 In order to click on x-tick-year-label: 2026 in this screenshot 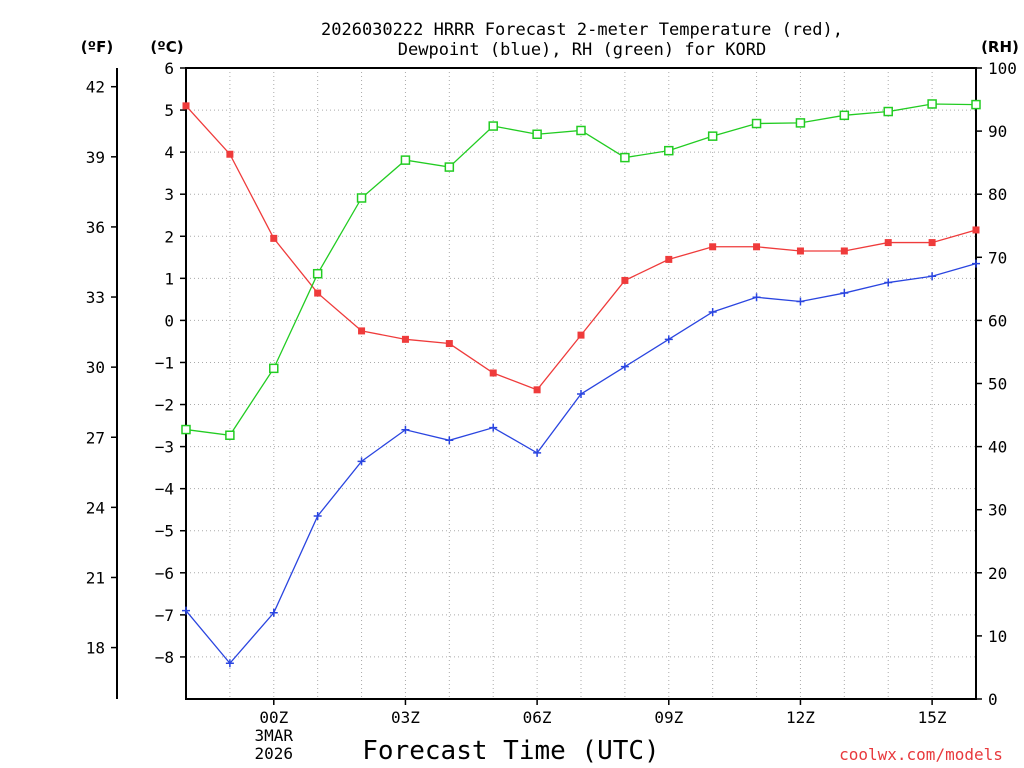, I will do `click(274, 753)`.